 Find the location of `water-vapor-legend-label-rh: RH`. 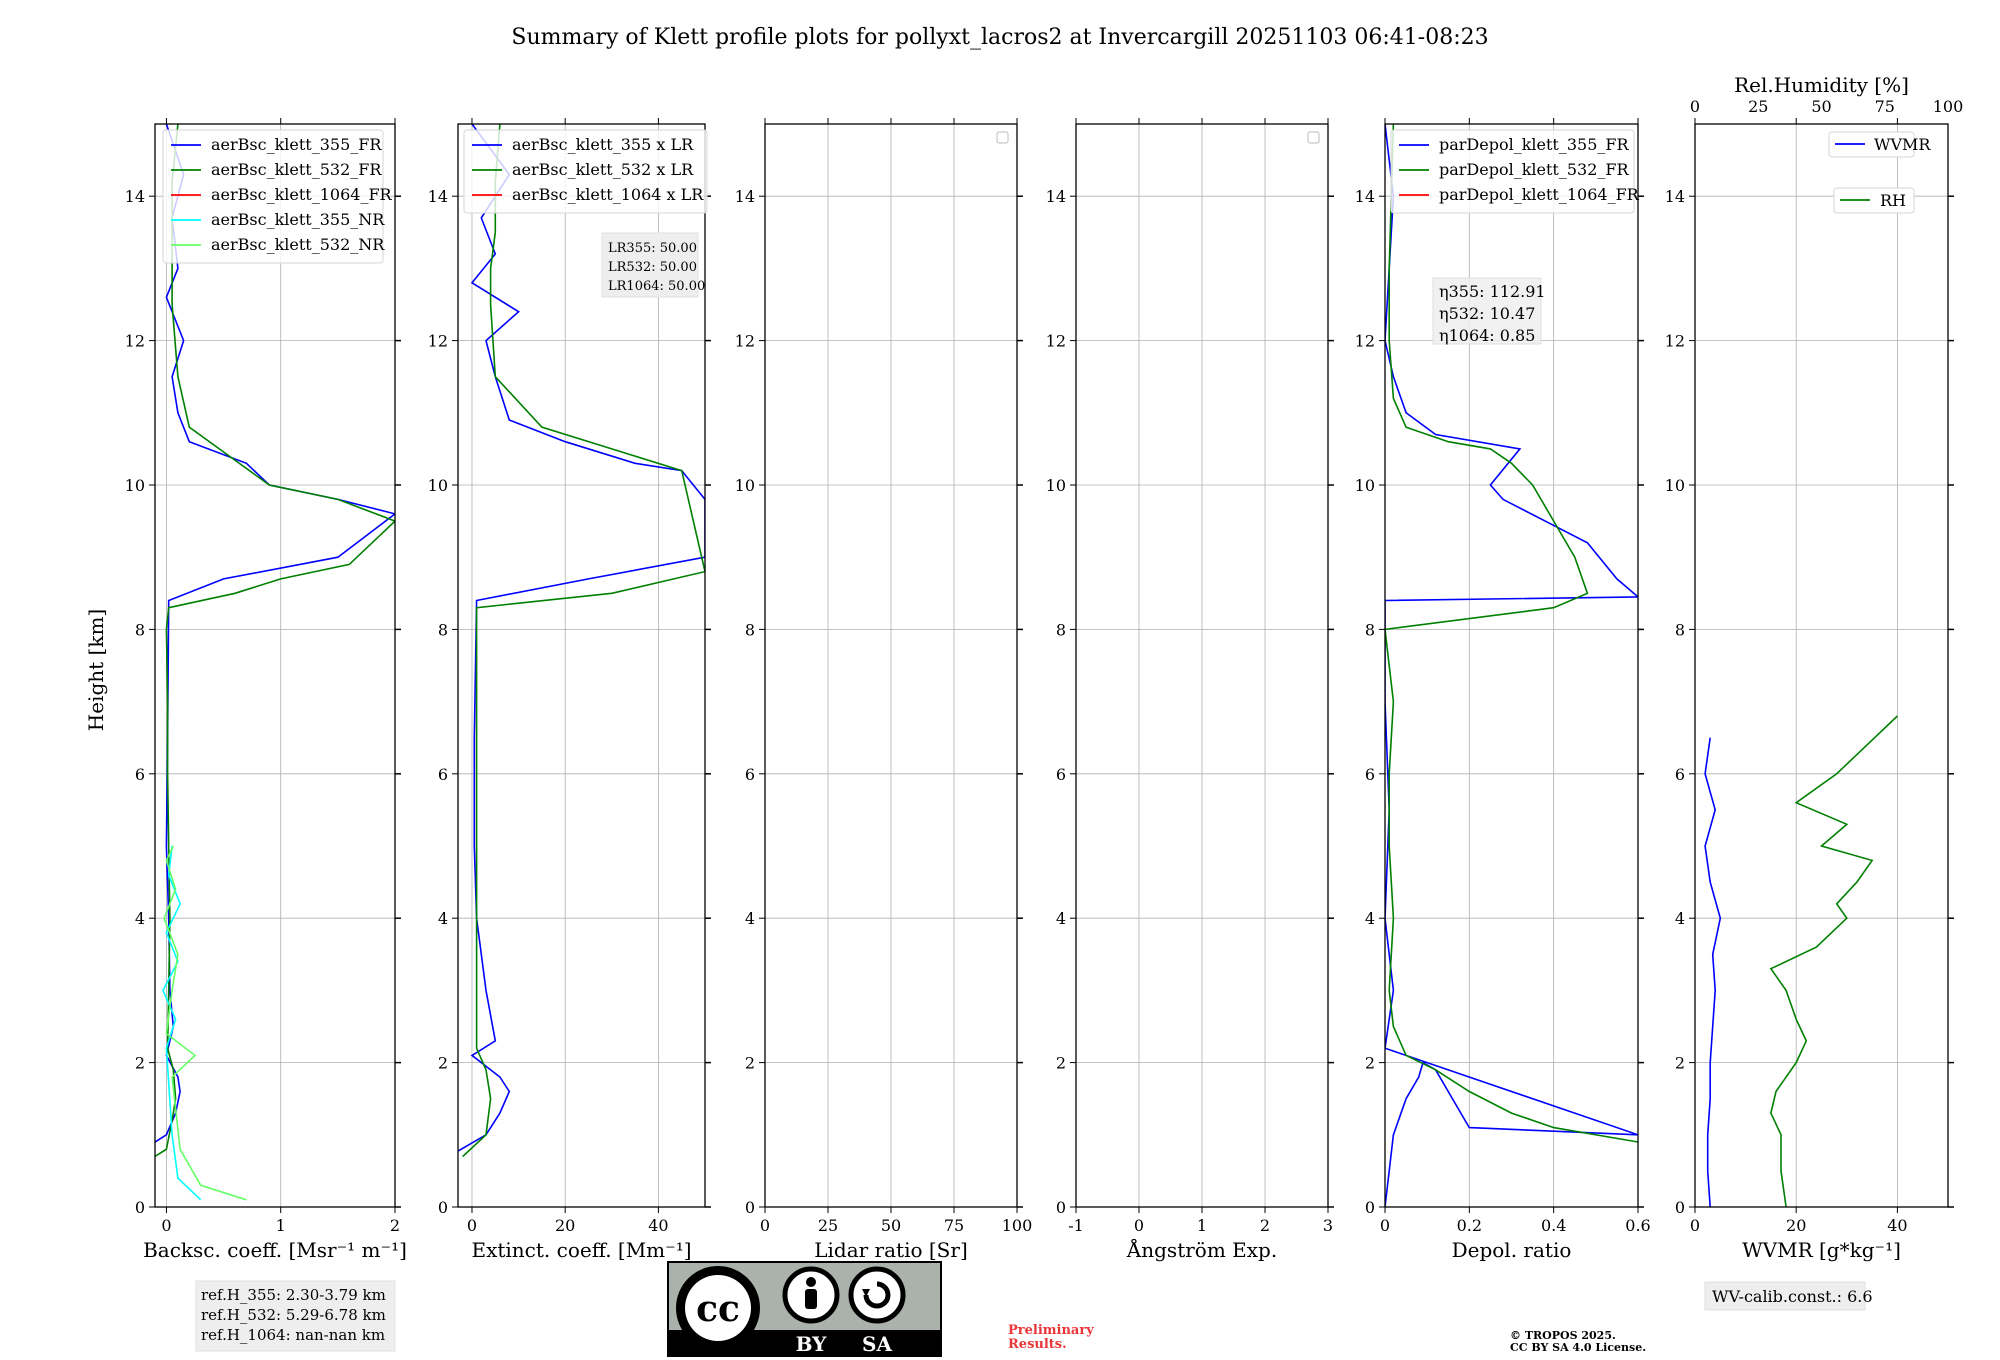

water-vapor-legend-label-rh: RH is located at coordinates (1893, 200).